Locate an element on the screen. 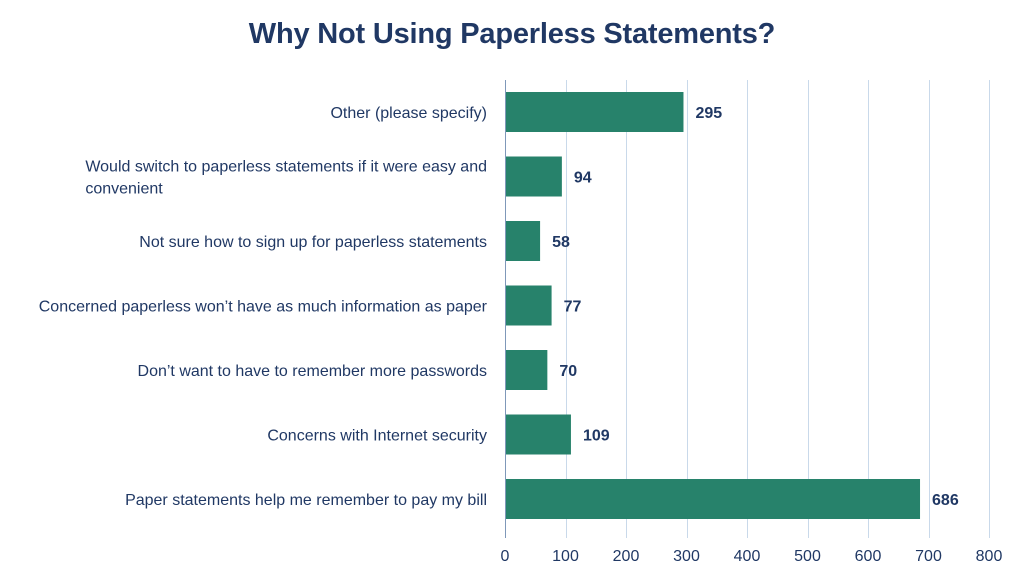  data-label: 94 is located at coordinates (583, 178).